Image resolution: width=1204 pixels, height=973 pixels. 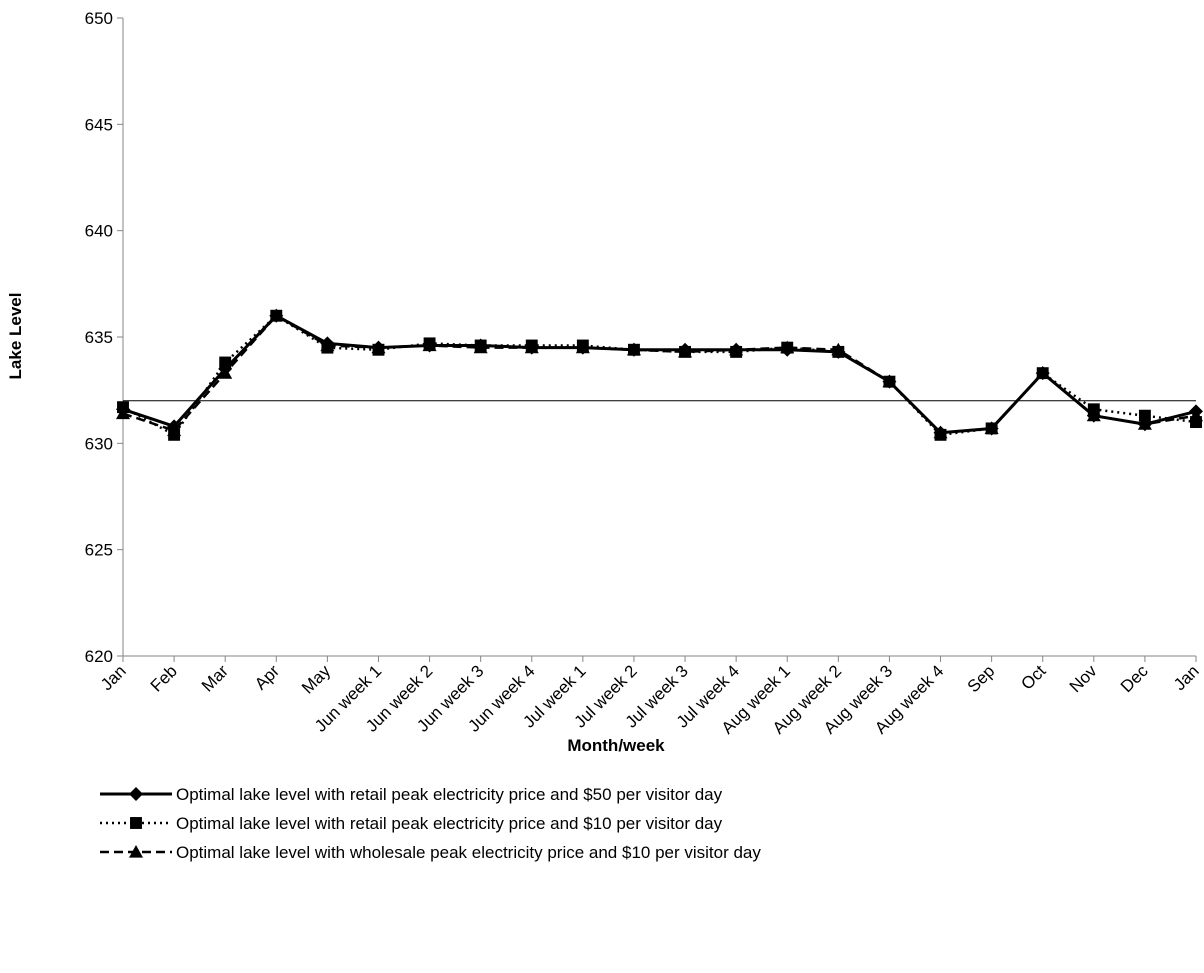 I want to click on x-axis-title: Month/week, so click(x=616, y=745).